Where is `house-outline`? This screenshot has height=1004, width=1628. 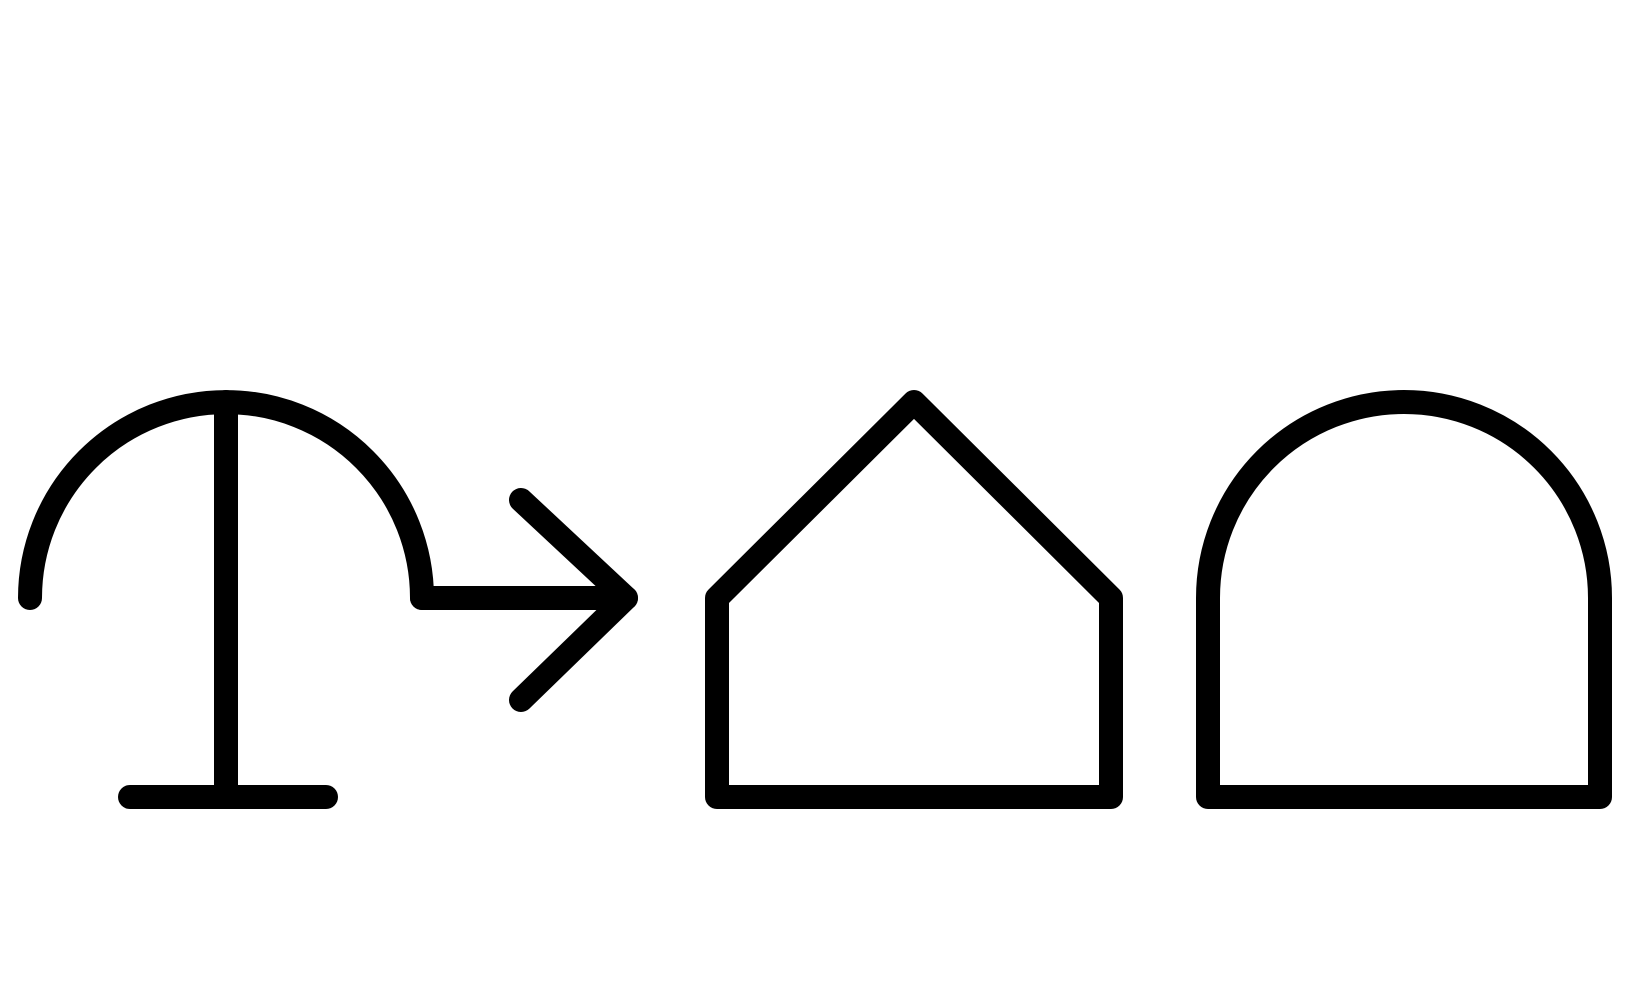 house-outline is located at coordinates (914, 599).